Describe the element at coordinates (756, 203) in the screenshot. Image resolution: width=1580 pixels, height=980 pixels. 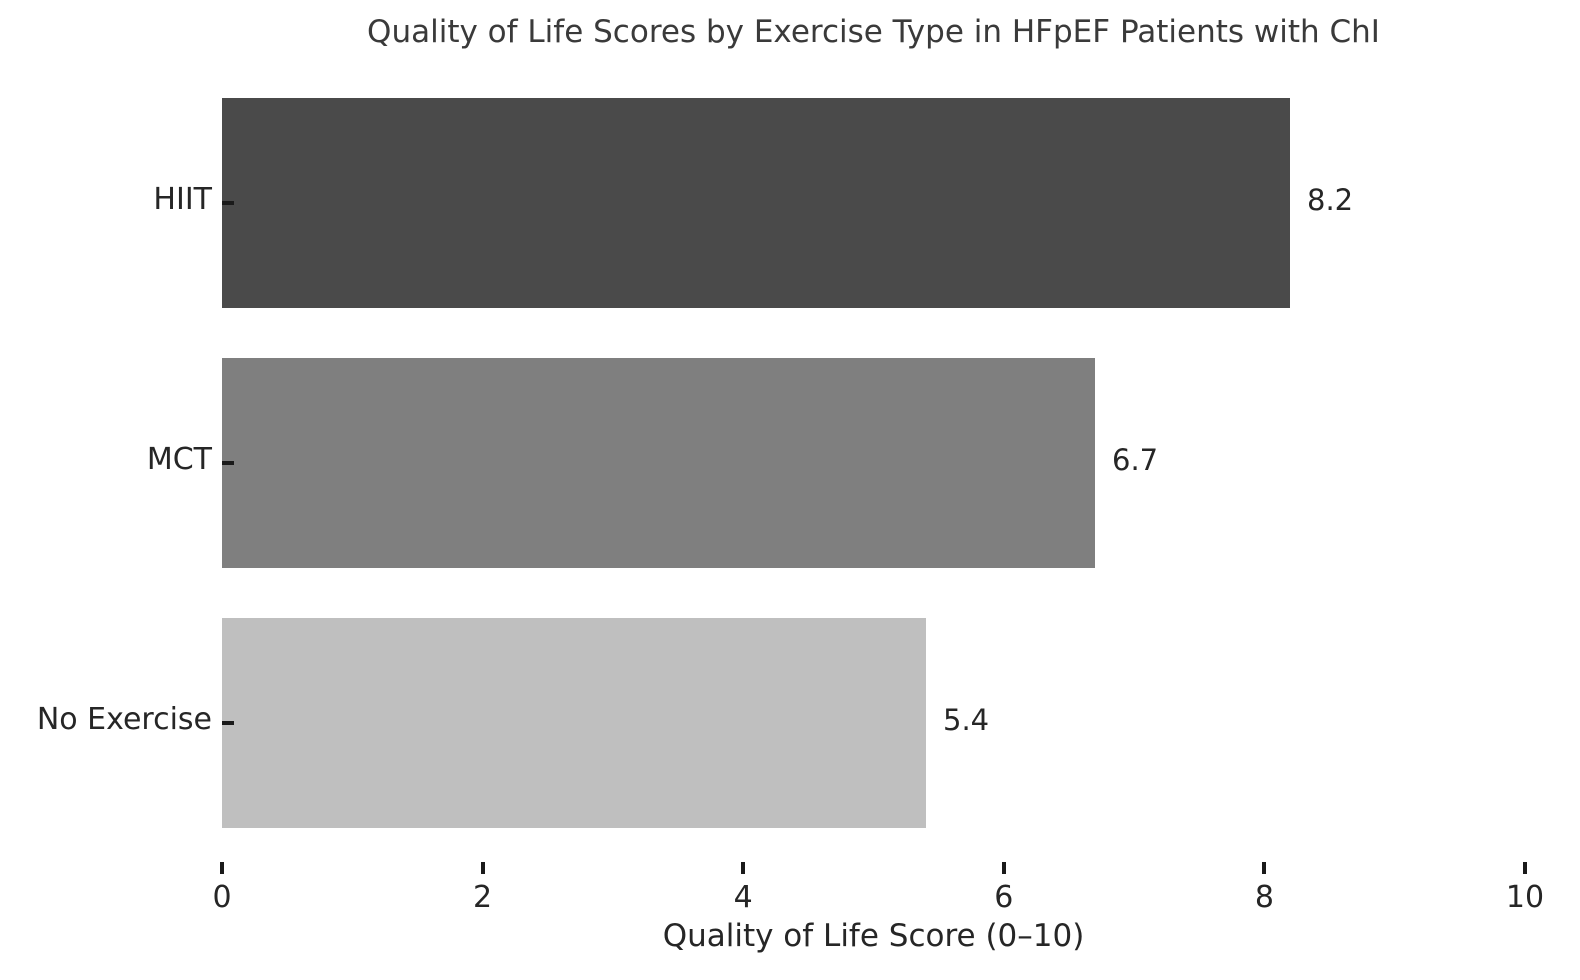
I see `bar-hiit` at that location.